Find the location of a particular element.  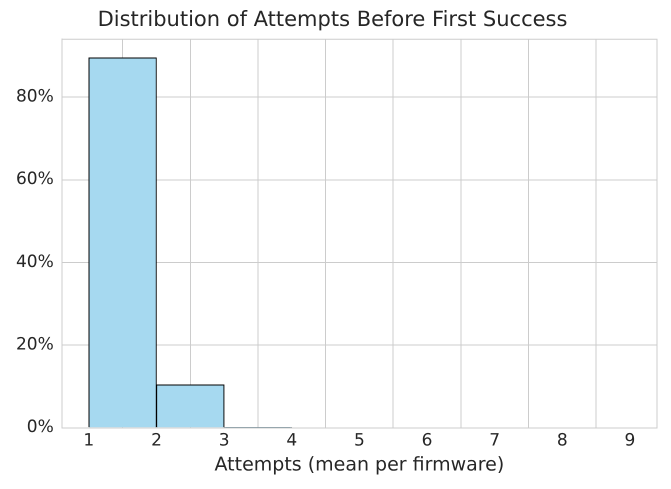

y-tick-label: 20% is located at coordinates (35, 344).